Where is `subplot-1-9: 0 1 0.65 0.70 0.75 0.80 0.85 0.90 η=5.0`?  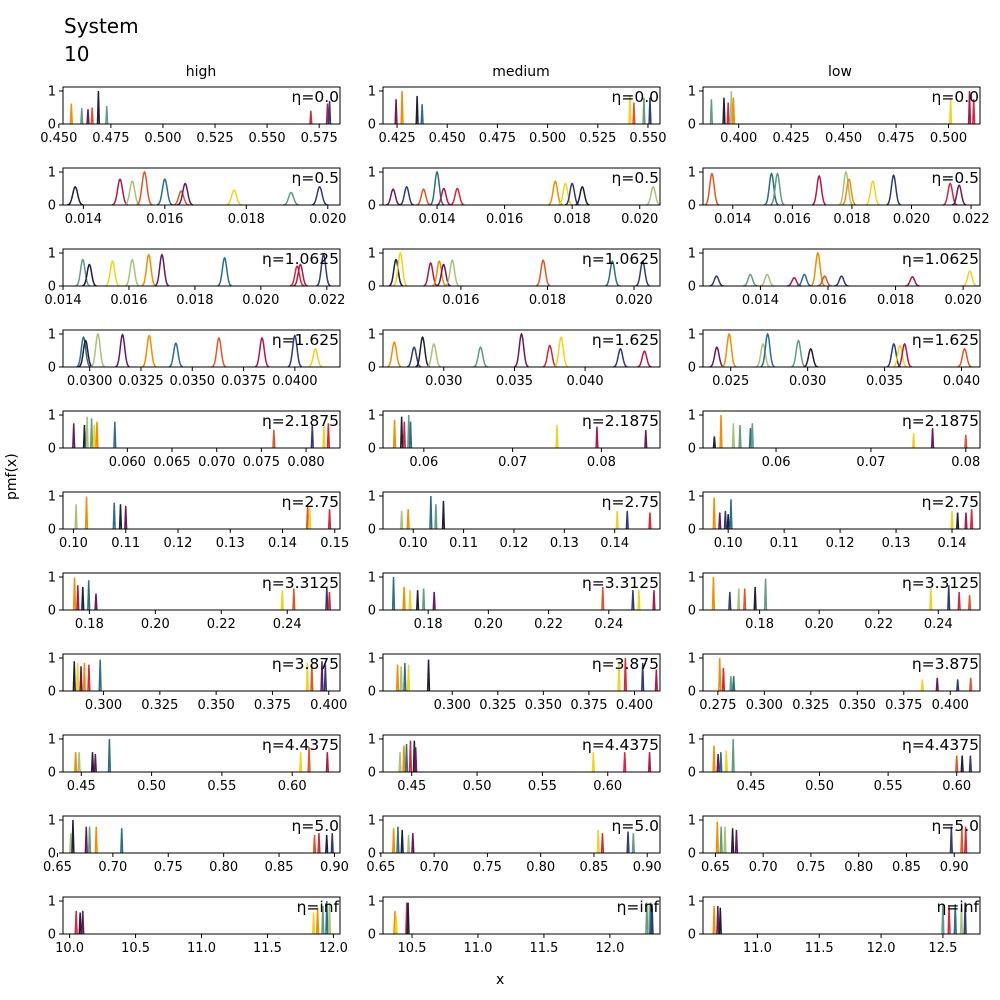
subplot-1-9: 0 1 0.65 0.70 0.75 0.80 0.85 0.90 η=5.0 is located at coordinates (513, 845).